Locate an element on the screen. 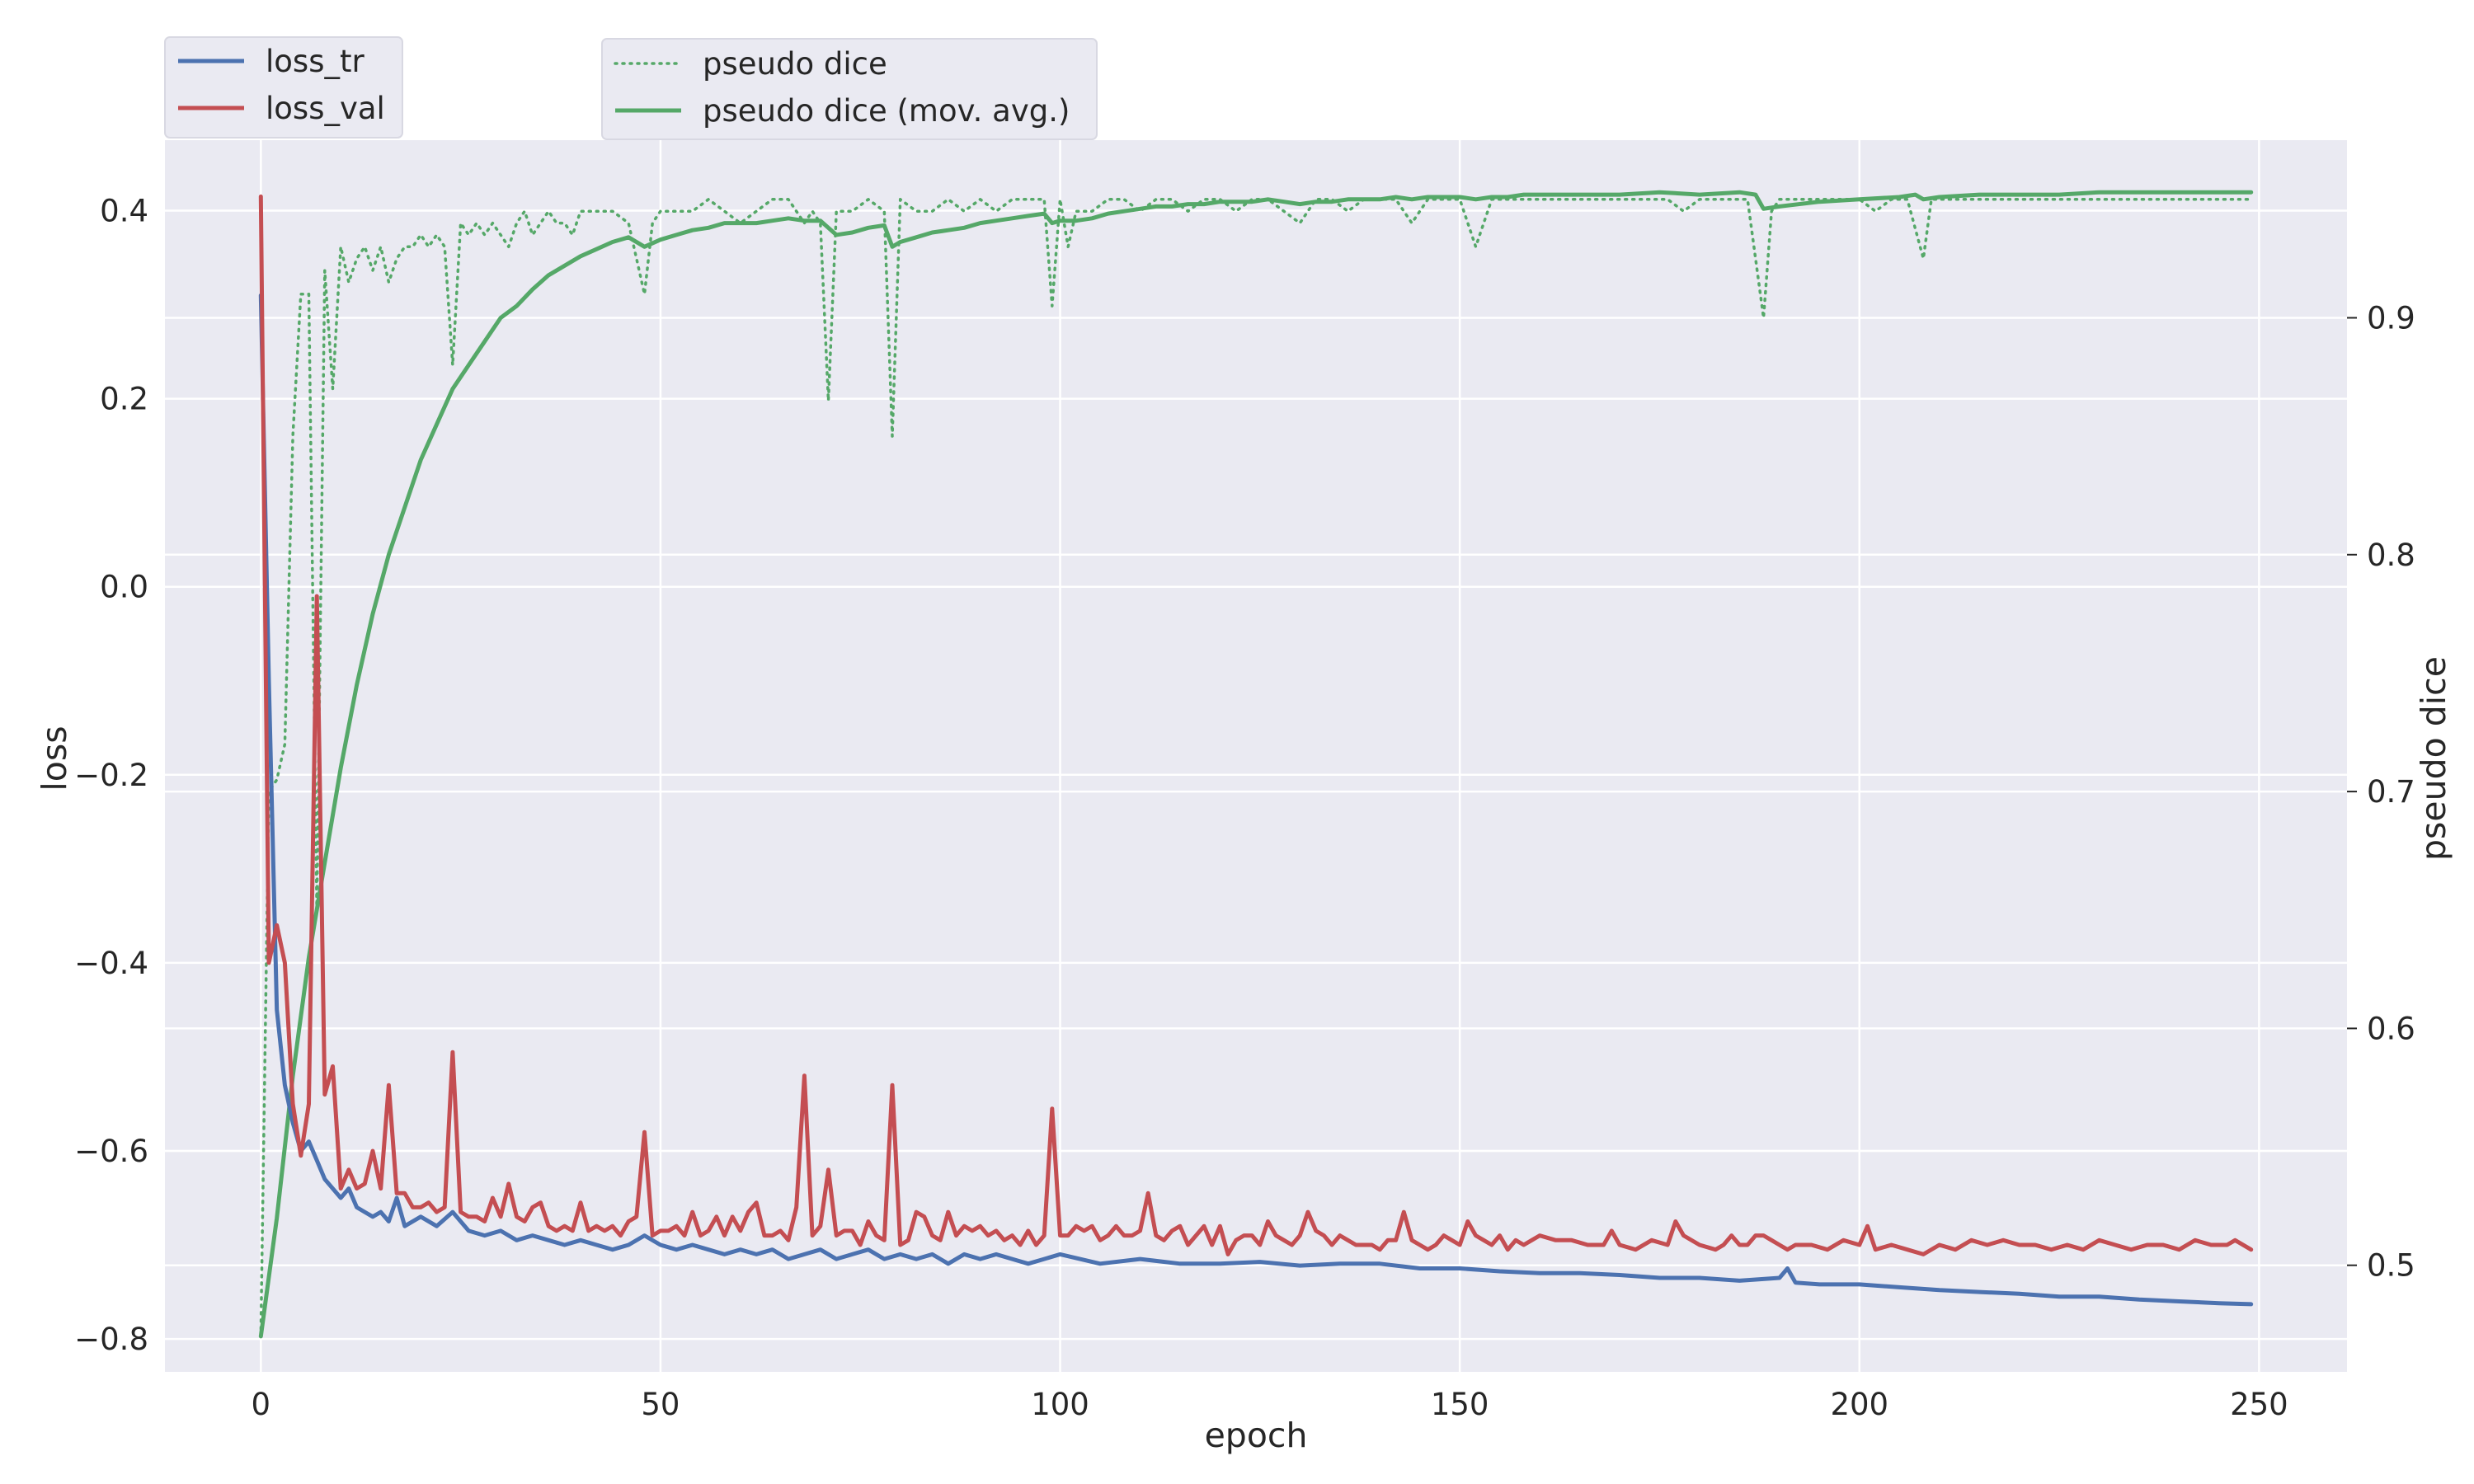 Image resolution: width=2474 pixels, height=1484 pixels. legend-label-loss-val: loss_val is located at coordinates (325, 108).